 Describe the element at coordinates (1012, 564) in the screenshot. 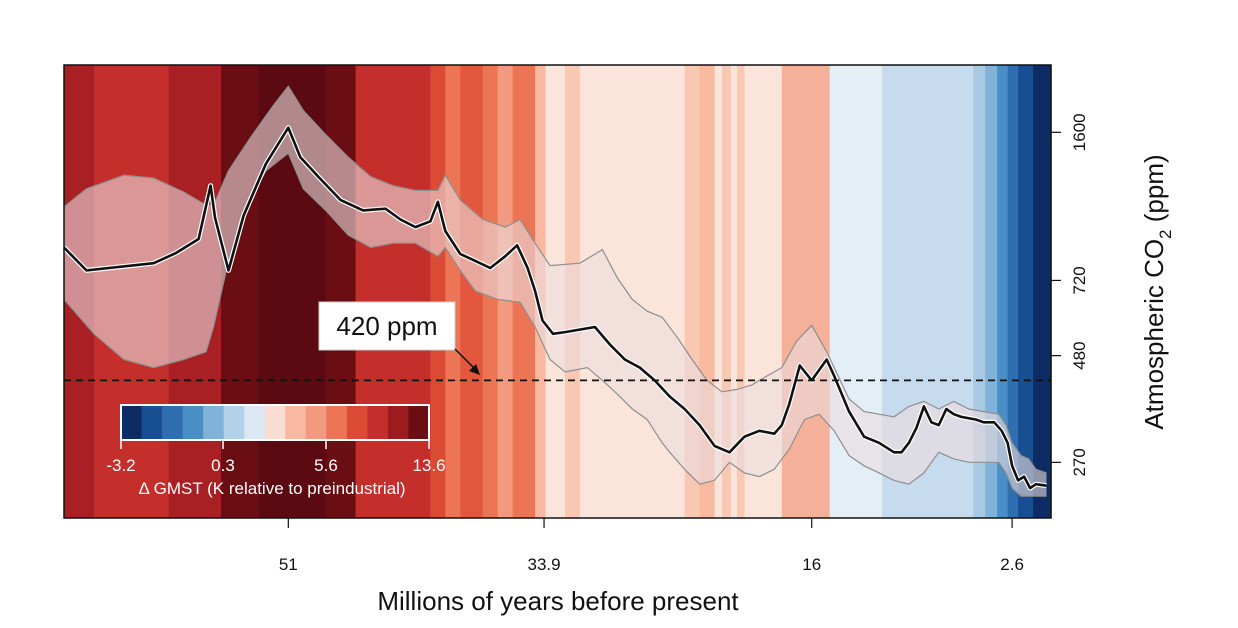

I see `x-tick-label: 2.6` at that location.